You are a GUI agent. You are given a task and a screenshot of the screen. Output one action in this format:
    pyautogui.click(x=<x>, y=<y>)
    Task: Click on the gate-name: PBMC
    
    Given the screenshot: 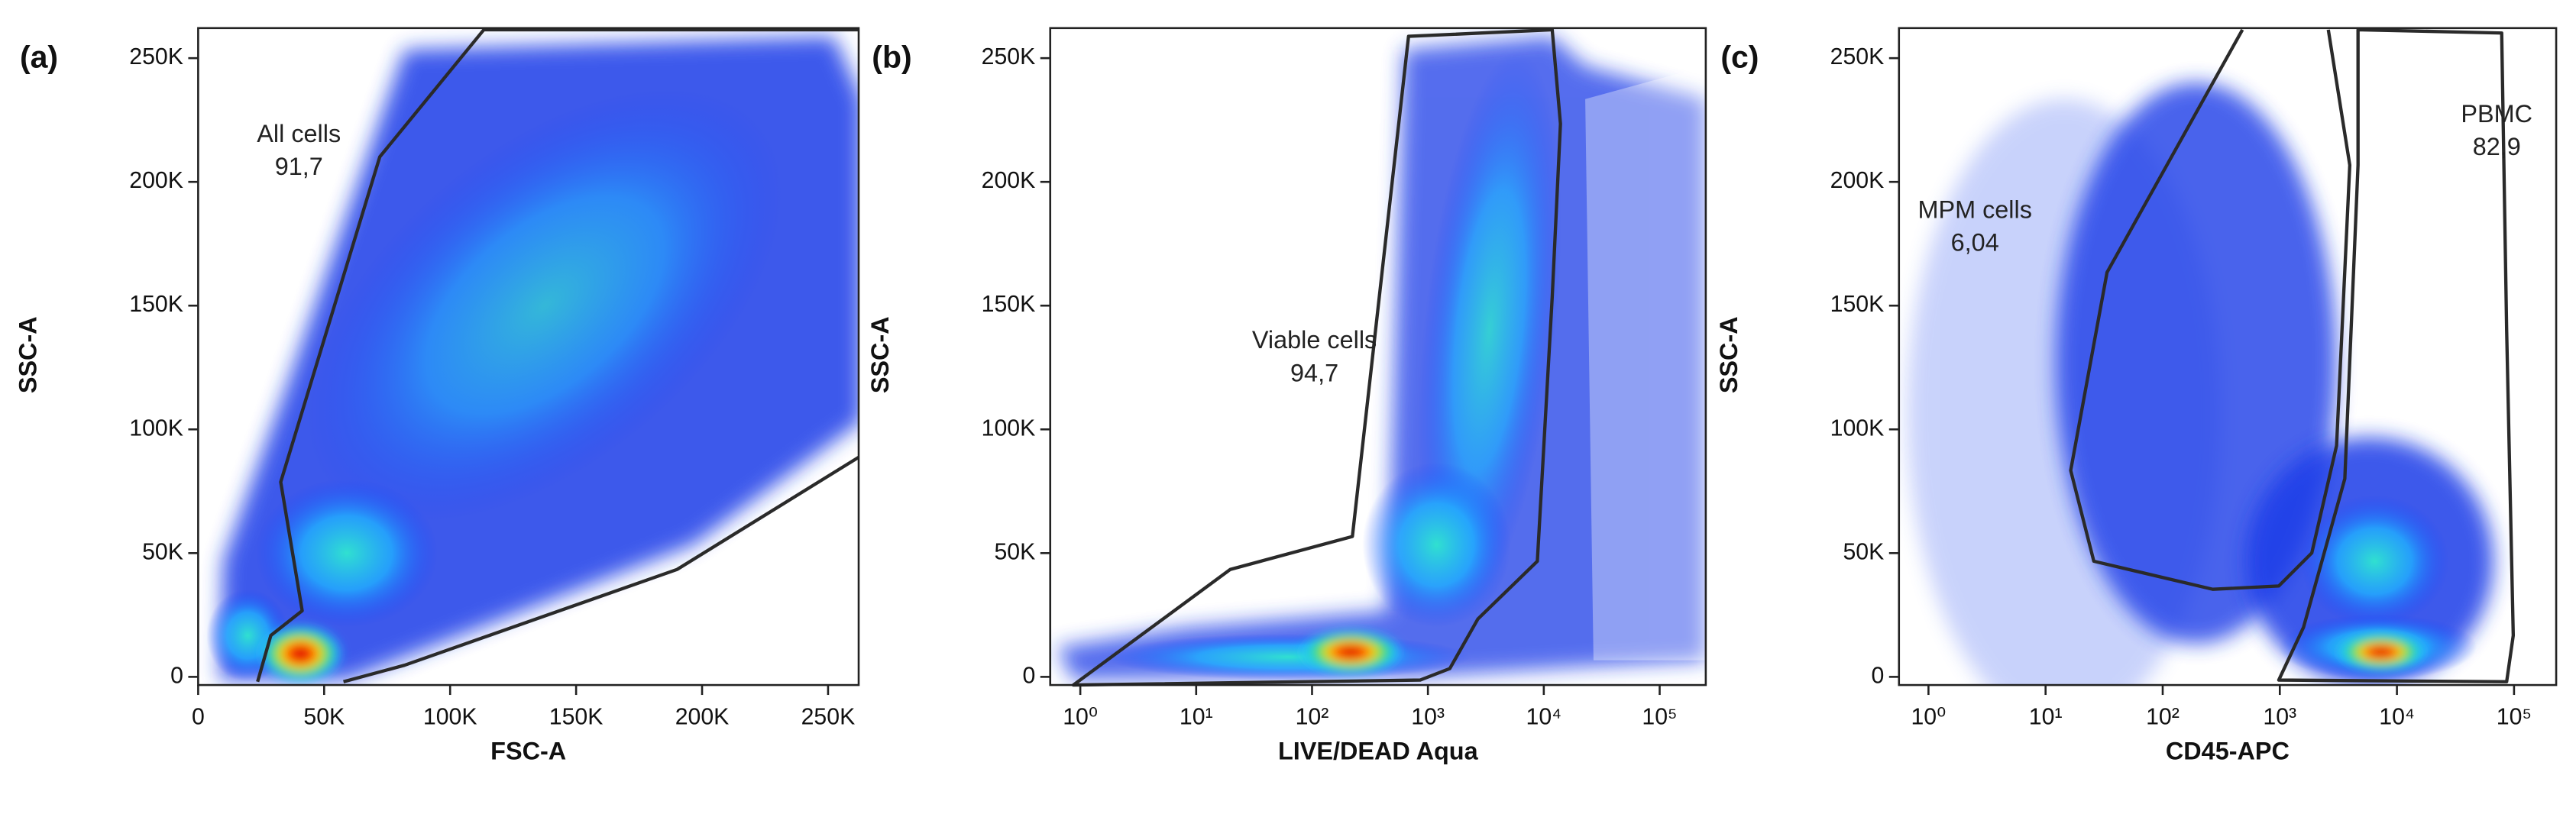 What is the action you would take?
    pyautogui.click(x=2496, y=114)
    